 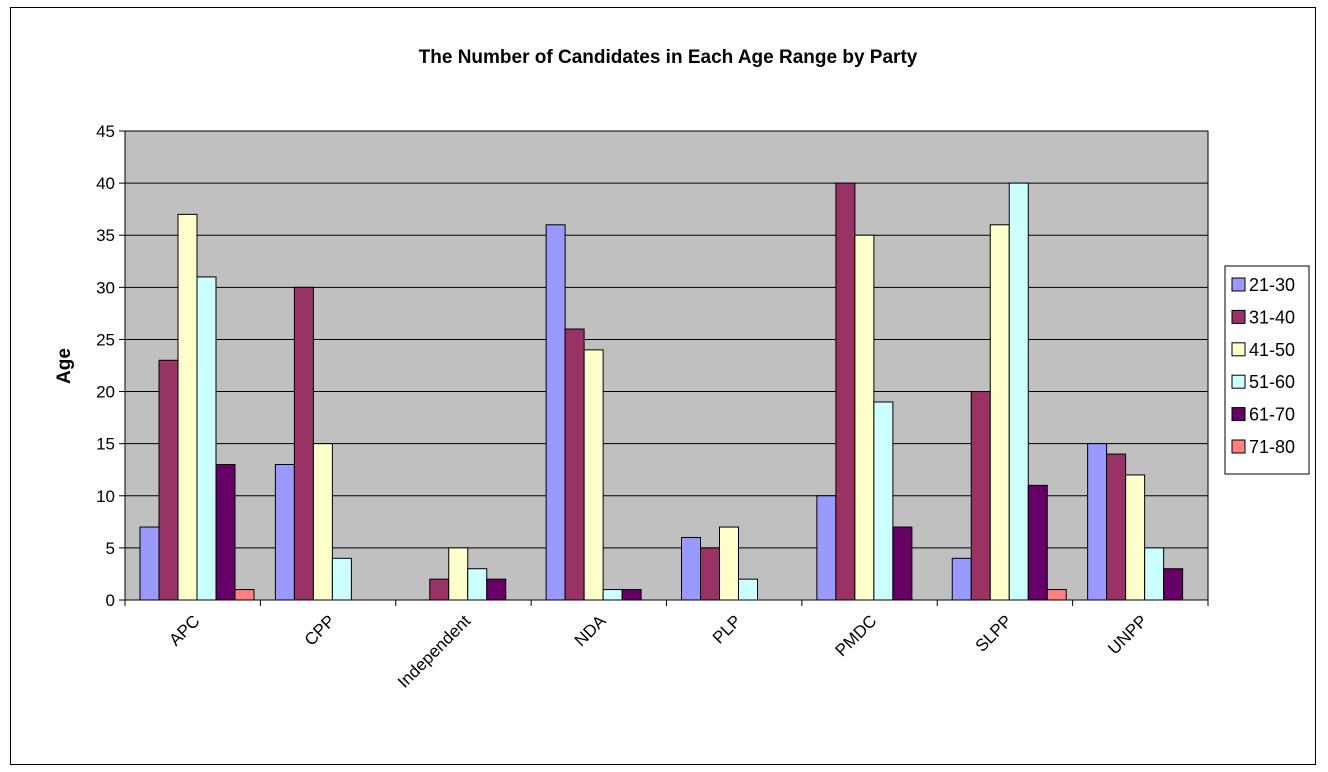 What do you see at coordinates (105, 235) in the screenshot?
I see `y-tick-label: 35` at bounding box center [105, 235].